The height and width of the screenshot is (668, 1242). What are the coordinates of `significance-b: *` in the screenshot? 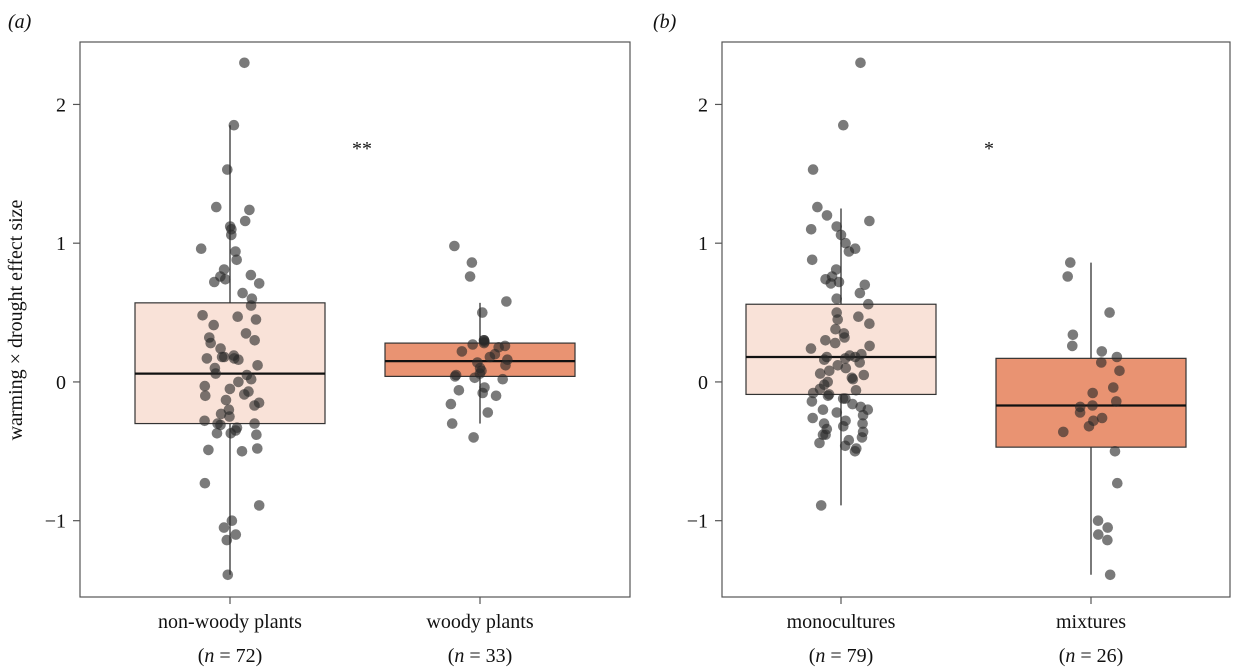 It's located at (989, 149).